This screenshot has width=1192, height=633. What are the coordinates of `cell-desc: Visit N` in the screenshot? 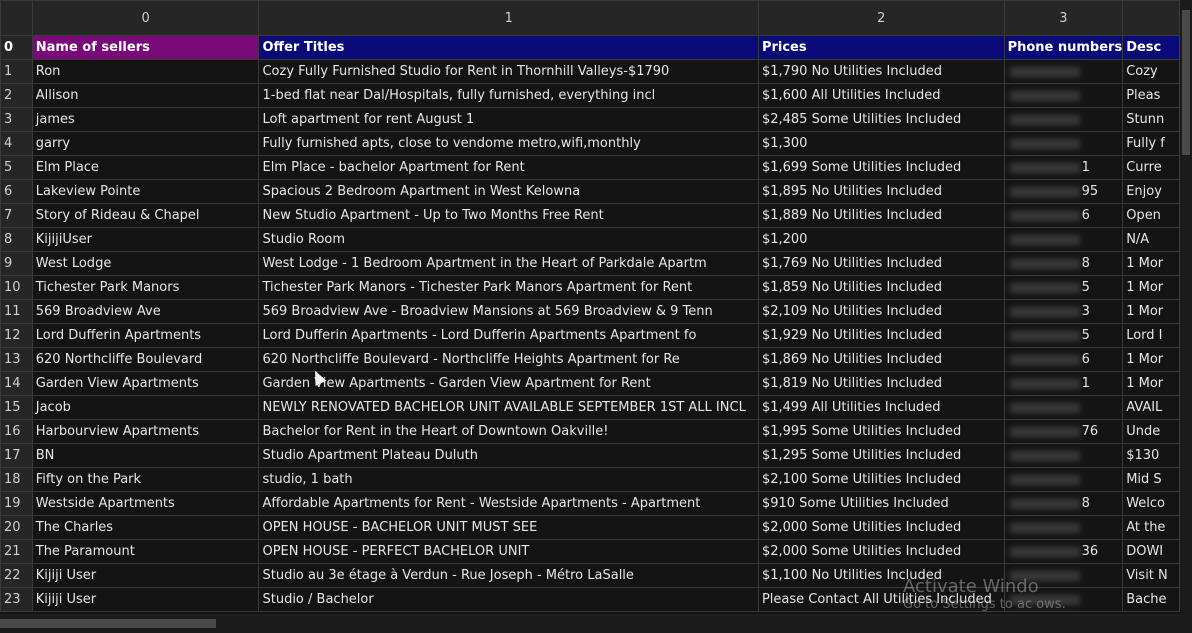 It's located at (1151, 575).